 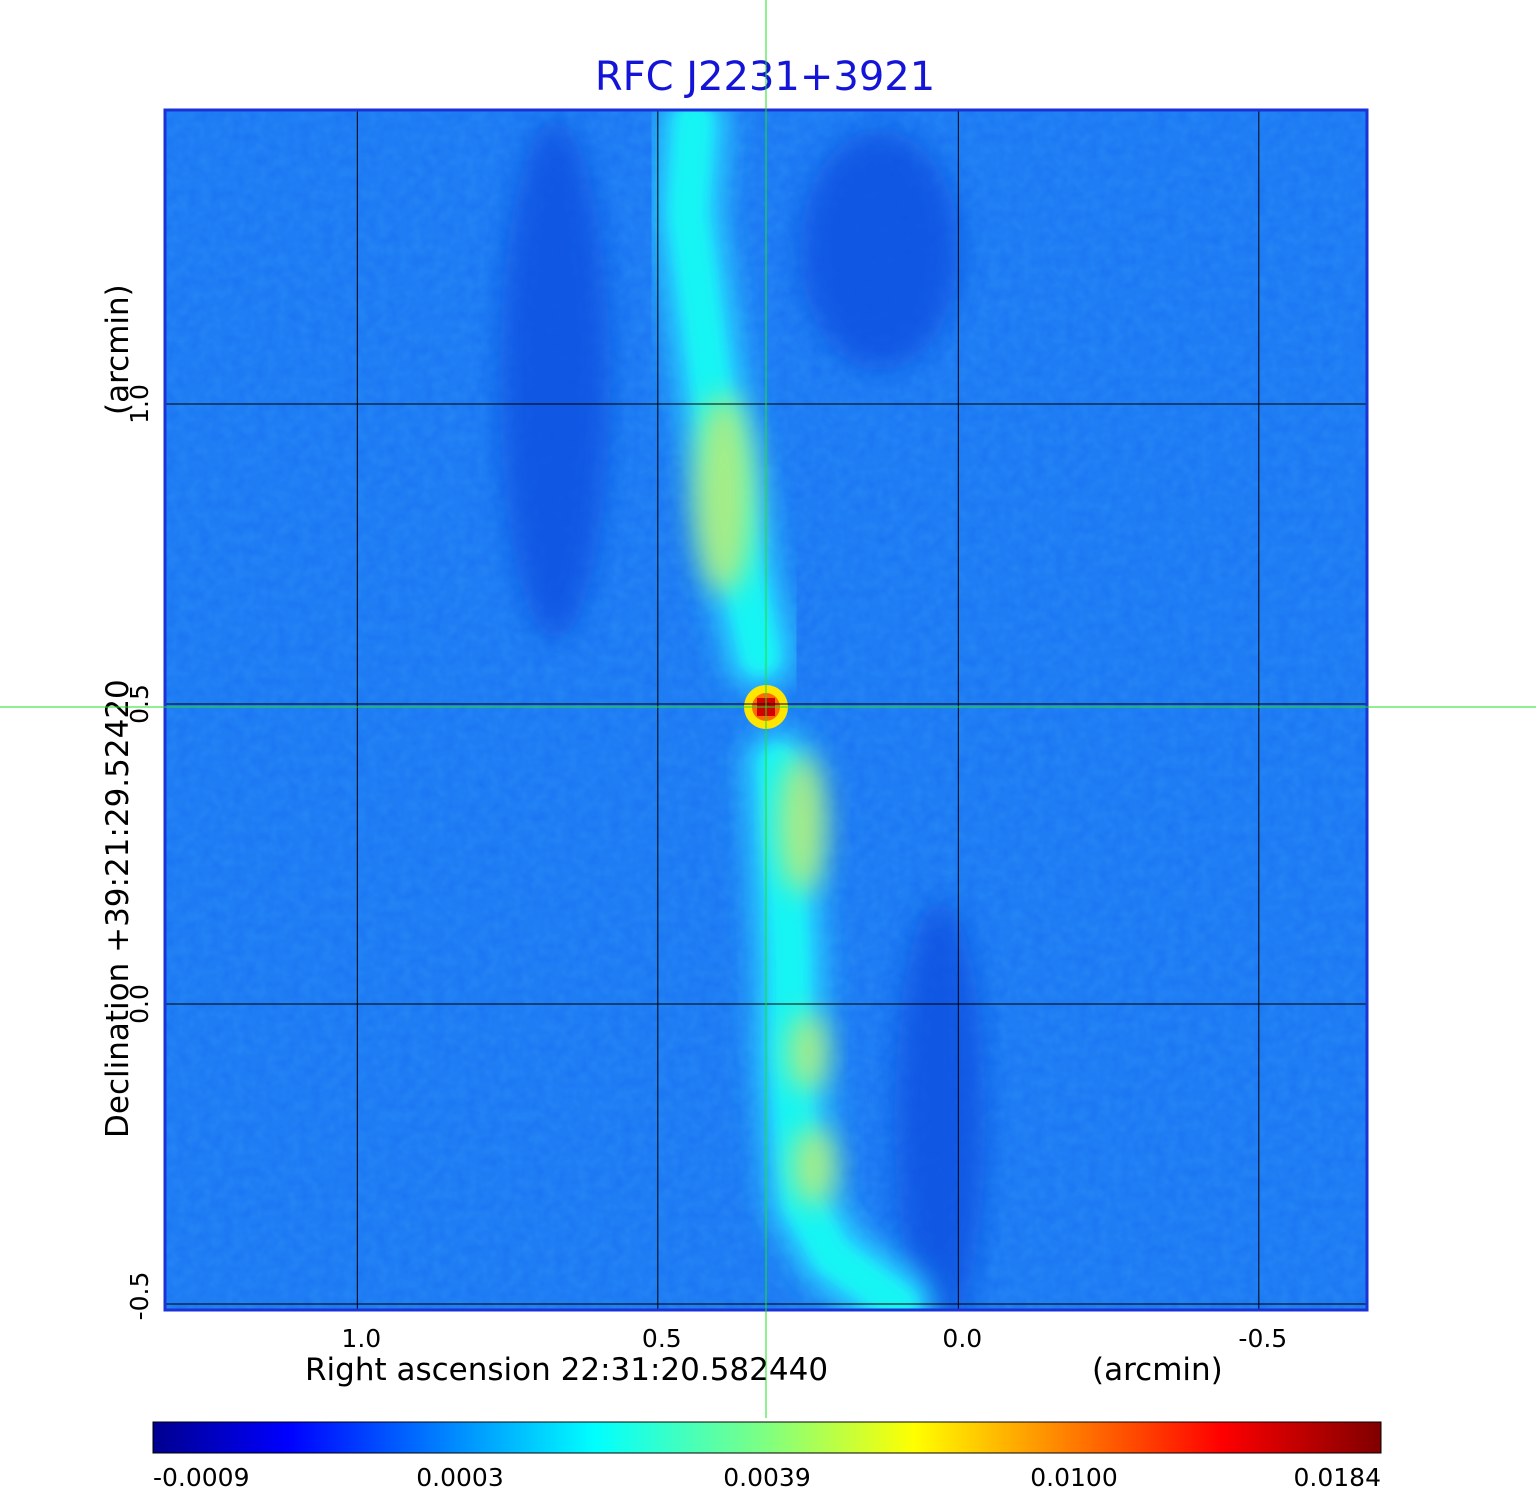 I want to click on x-tick-label: -0.5, so click(x=1262, y=1338).